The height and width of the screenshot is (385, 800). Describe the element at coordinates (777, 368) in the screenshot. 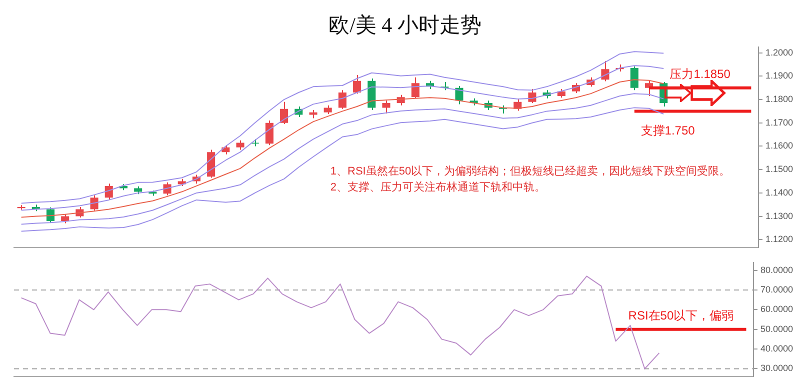

I see `y-tick-label: 30.0000` at that location.